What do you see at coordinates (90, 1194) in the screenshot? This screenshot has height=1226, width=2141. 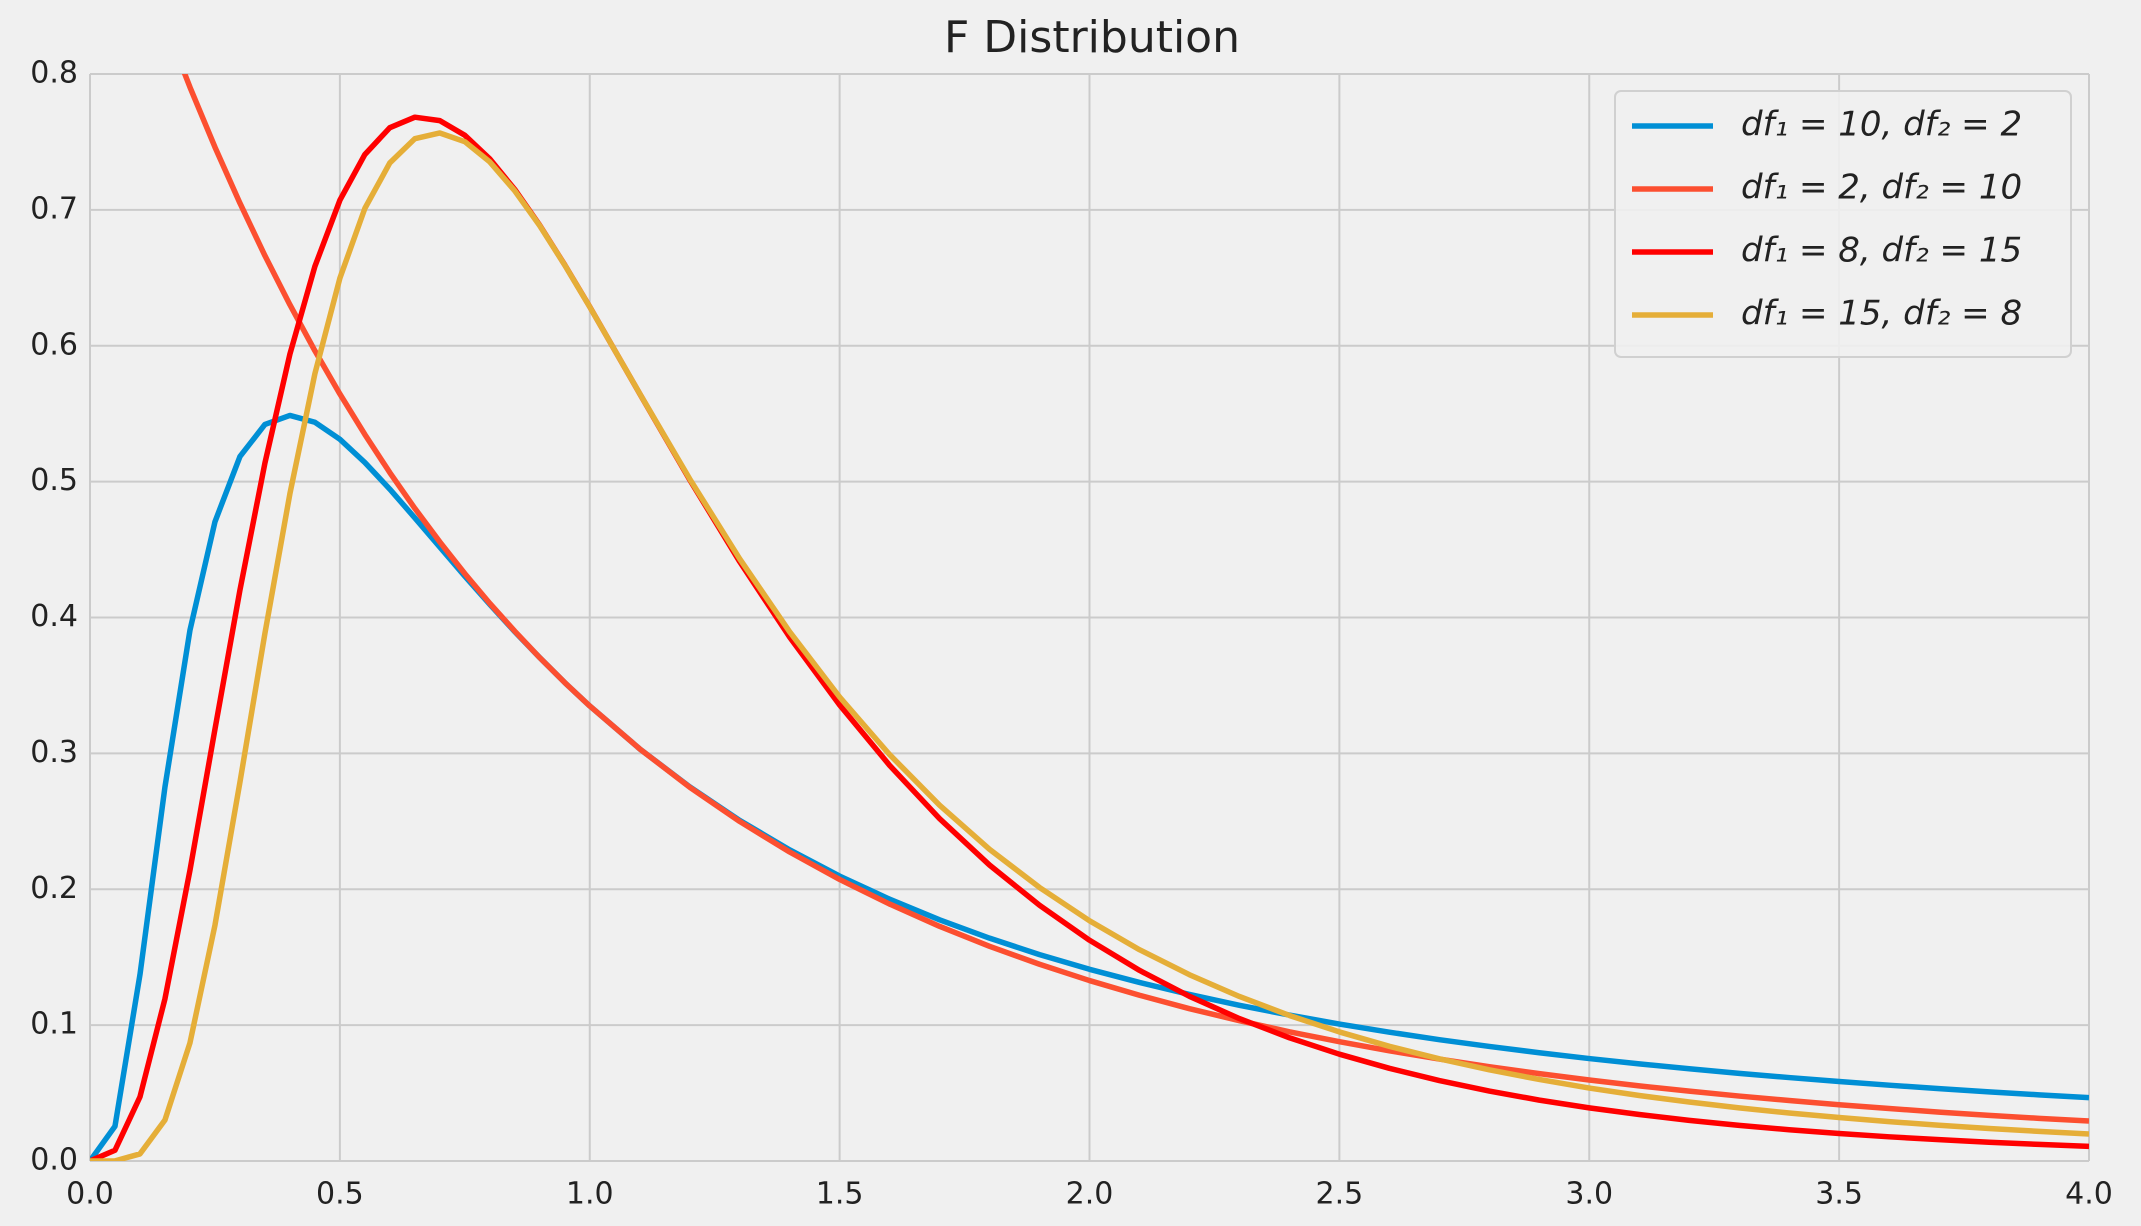 I see `x-tick-label: 0.0` at bounding box center [90, 1194].